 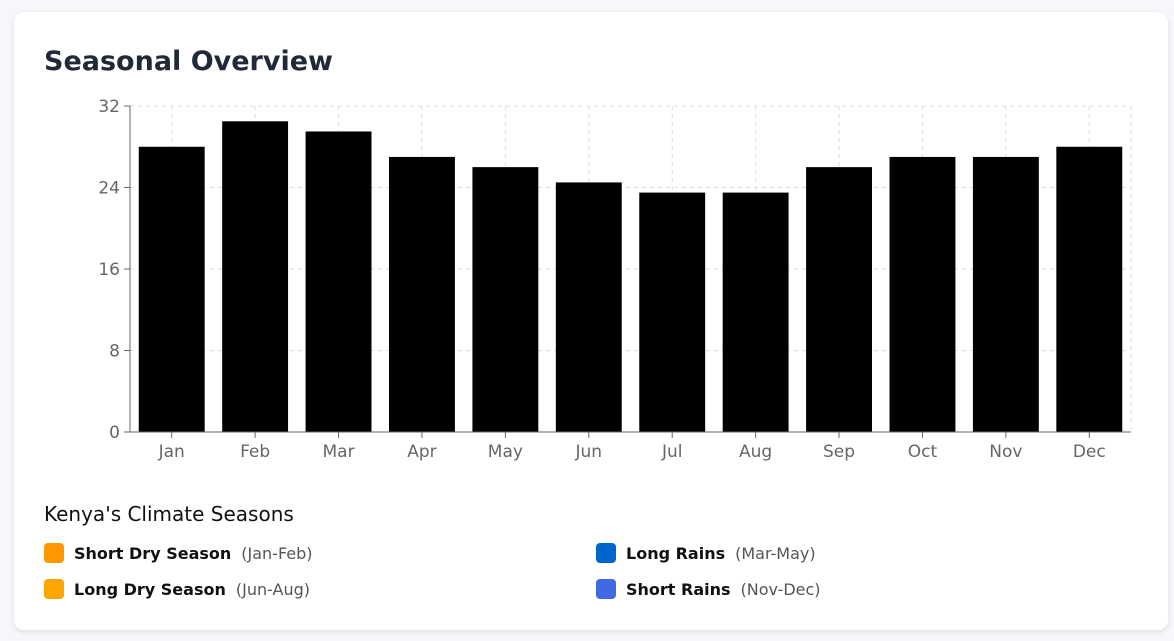 I want to click on x-tick-label: Jan, so click(x=171, y=452).